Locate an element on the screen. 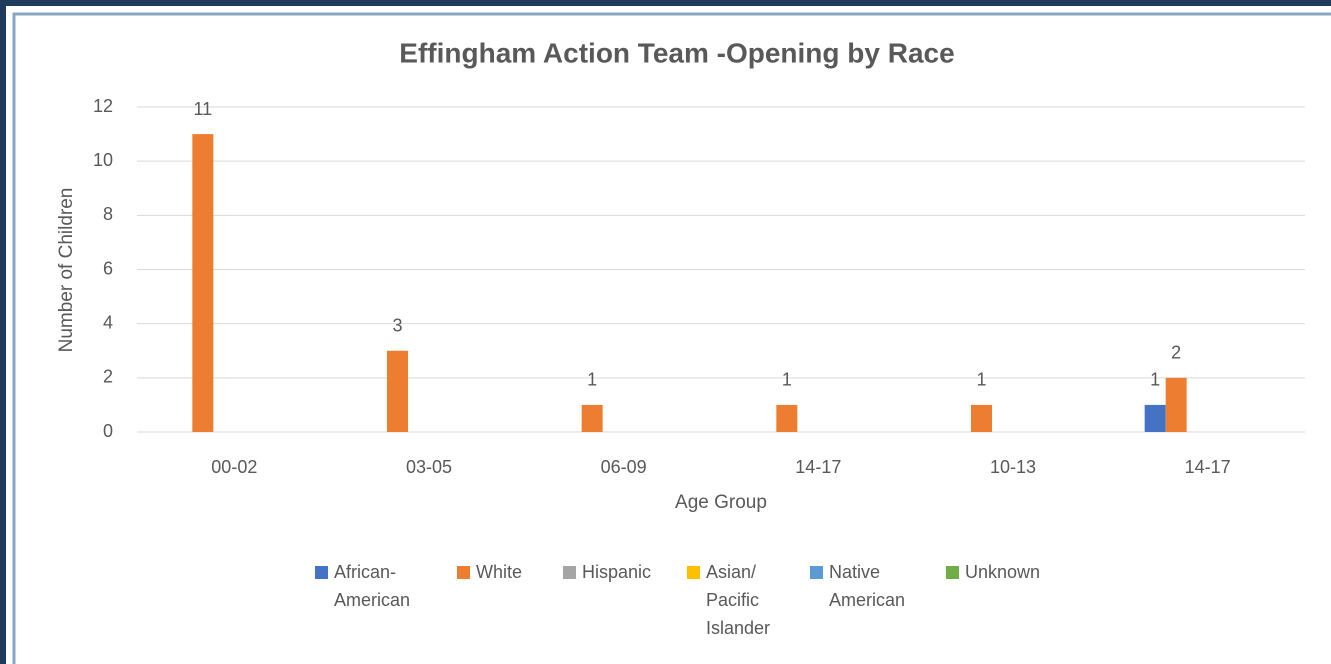 This screenshot has width=1331, height=664. legend-item: Native American is located at coordinates (857, 586).